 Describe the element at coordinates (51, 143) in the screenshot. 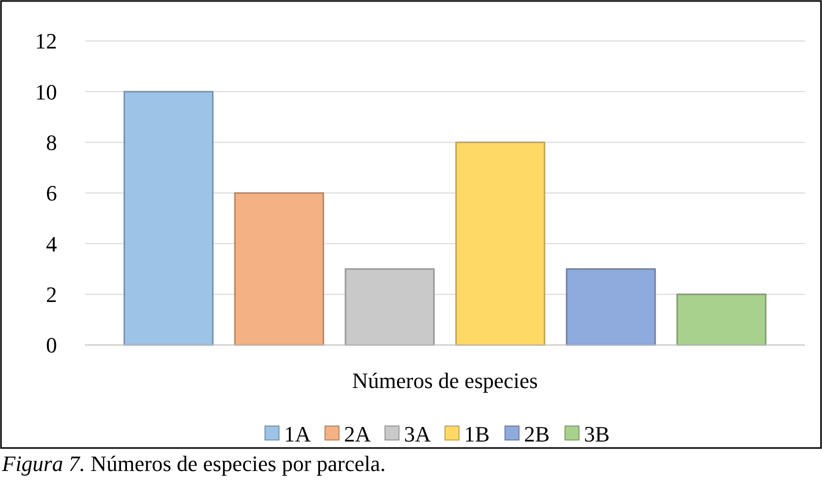

I see `y-tick-label: 8` at that location.